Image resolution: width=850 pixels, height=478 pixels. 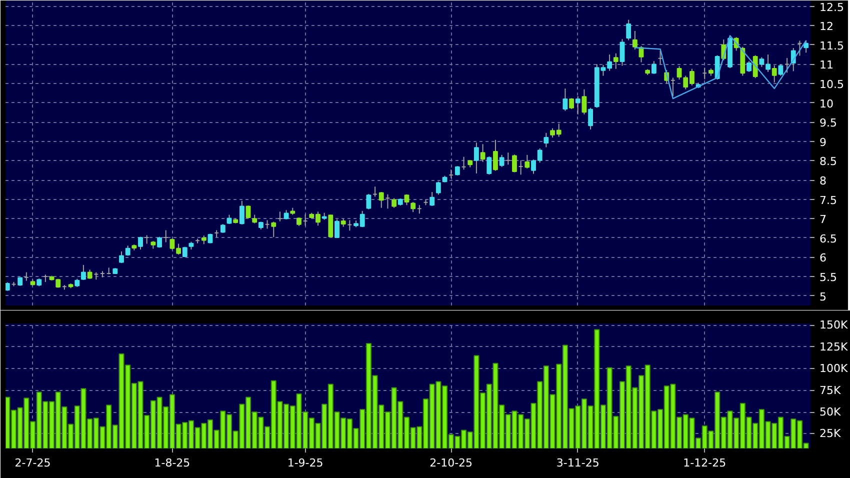 What do you see at coordinates (831, 433) in the screenshot?
I see `y-tick-label: 25K` at bounding box center [831, 433].